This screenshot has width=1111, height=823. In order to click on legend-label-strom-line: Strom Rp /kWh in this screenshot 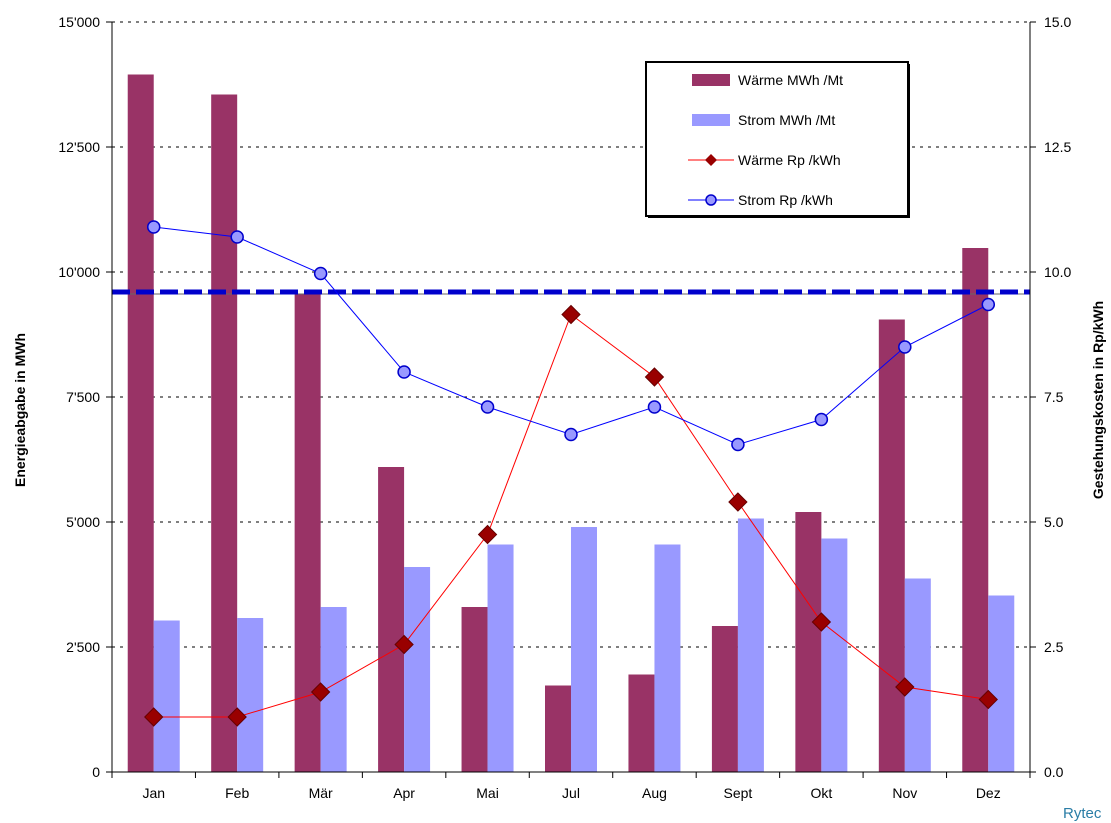, I will do `click(785, 200)`.